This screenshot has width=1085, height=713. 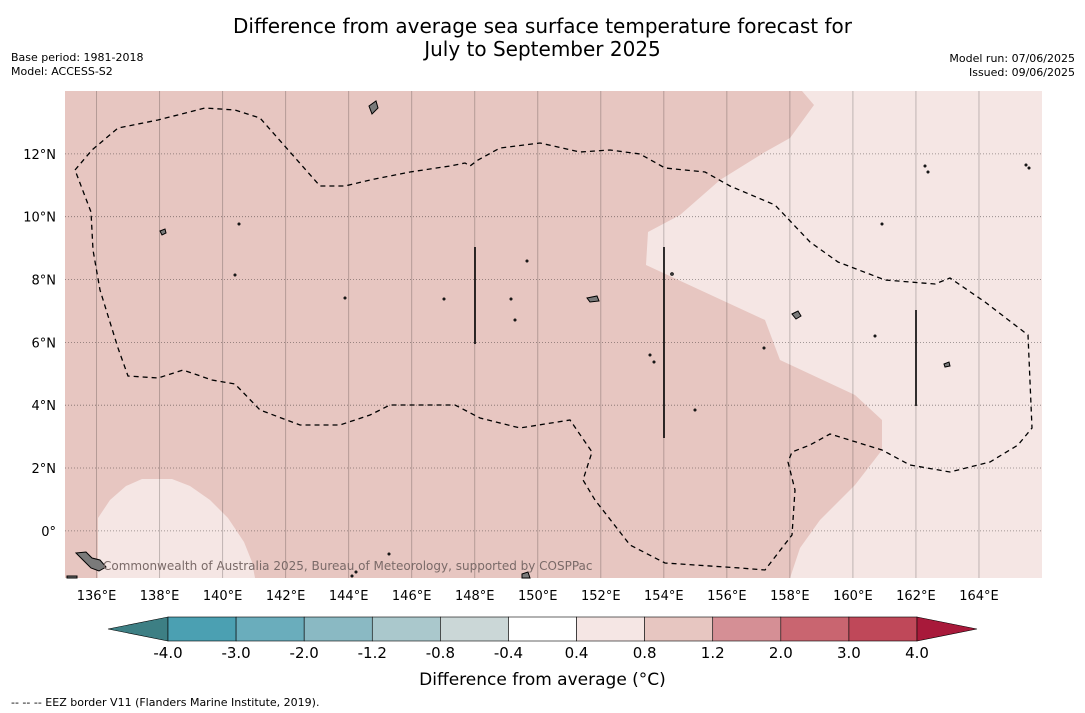 What do you see at coordinates (979, 596) in the screenshot?
I see `longitude-tick-label: 164°E` at bounding box center [979, 596].